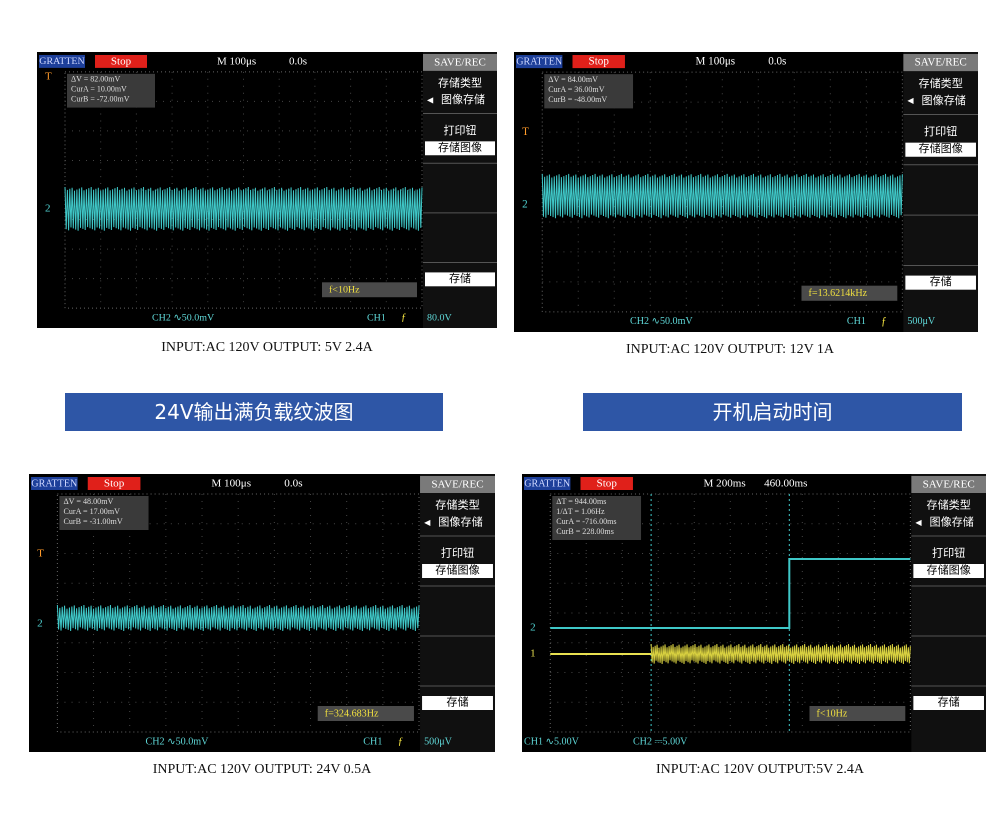 This screenshot has width=1000, height=836. I want to click on readout: ΔV = 84.00mV, so click(573, 79).